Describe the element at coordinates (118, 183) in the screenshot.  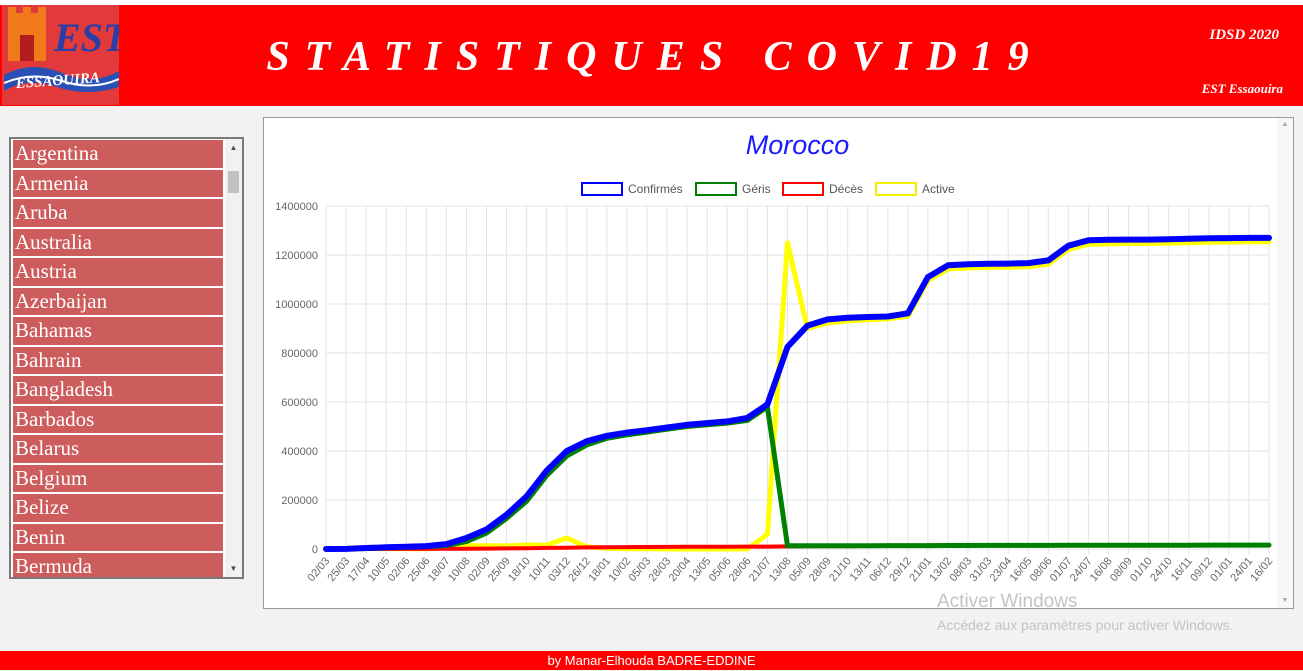
I see `country-item: Armenia` at that location.